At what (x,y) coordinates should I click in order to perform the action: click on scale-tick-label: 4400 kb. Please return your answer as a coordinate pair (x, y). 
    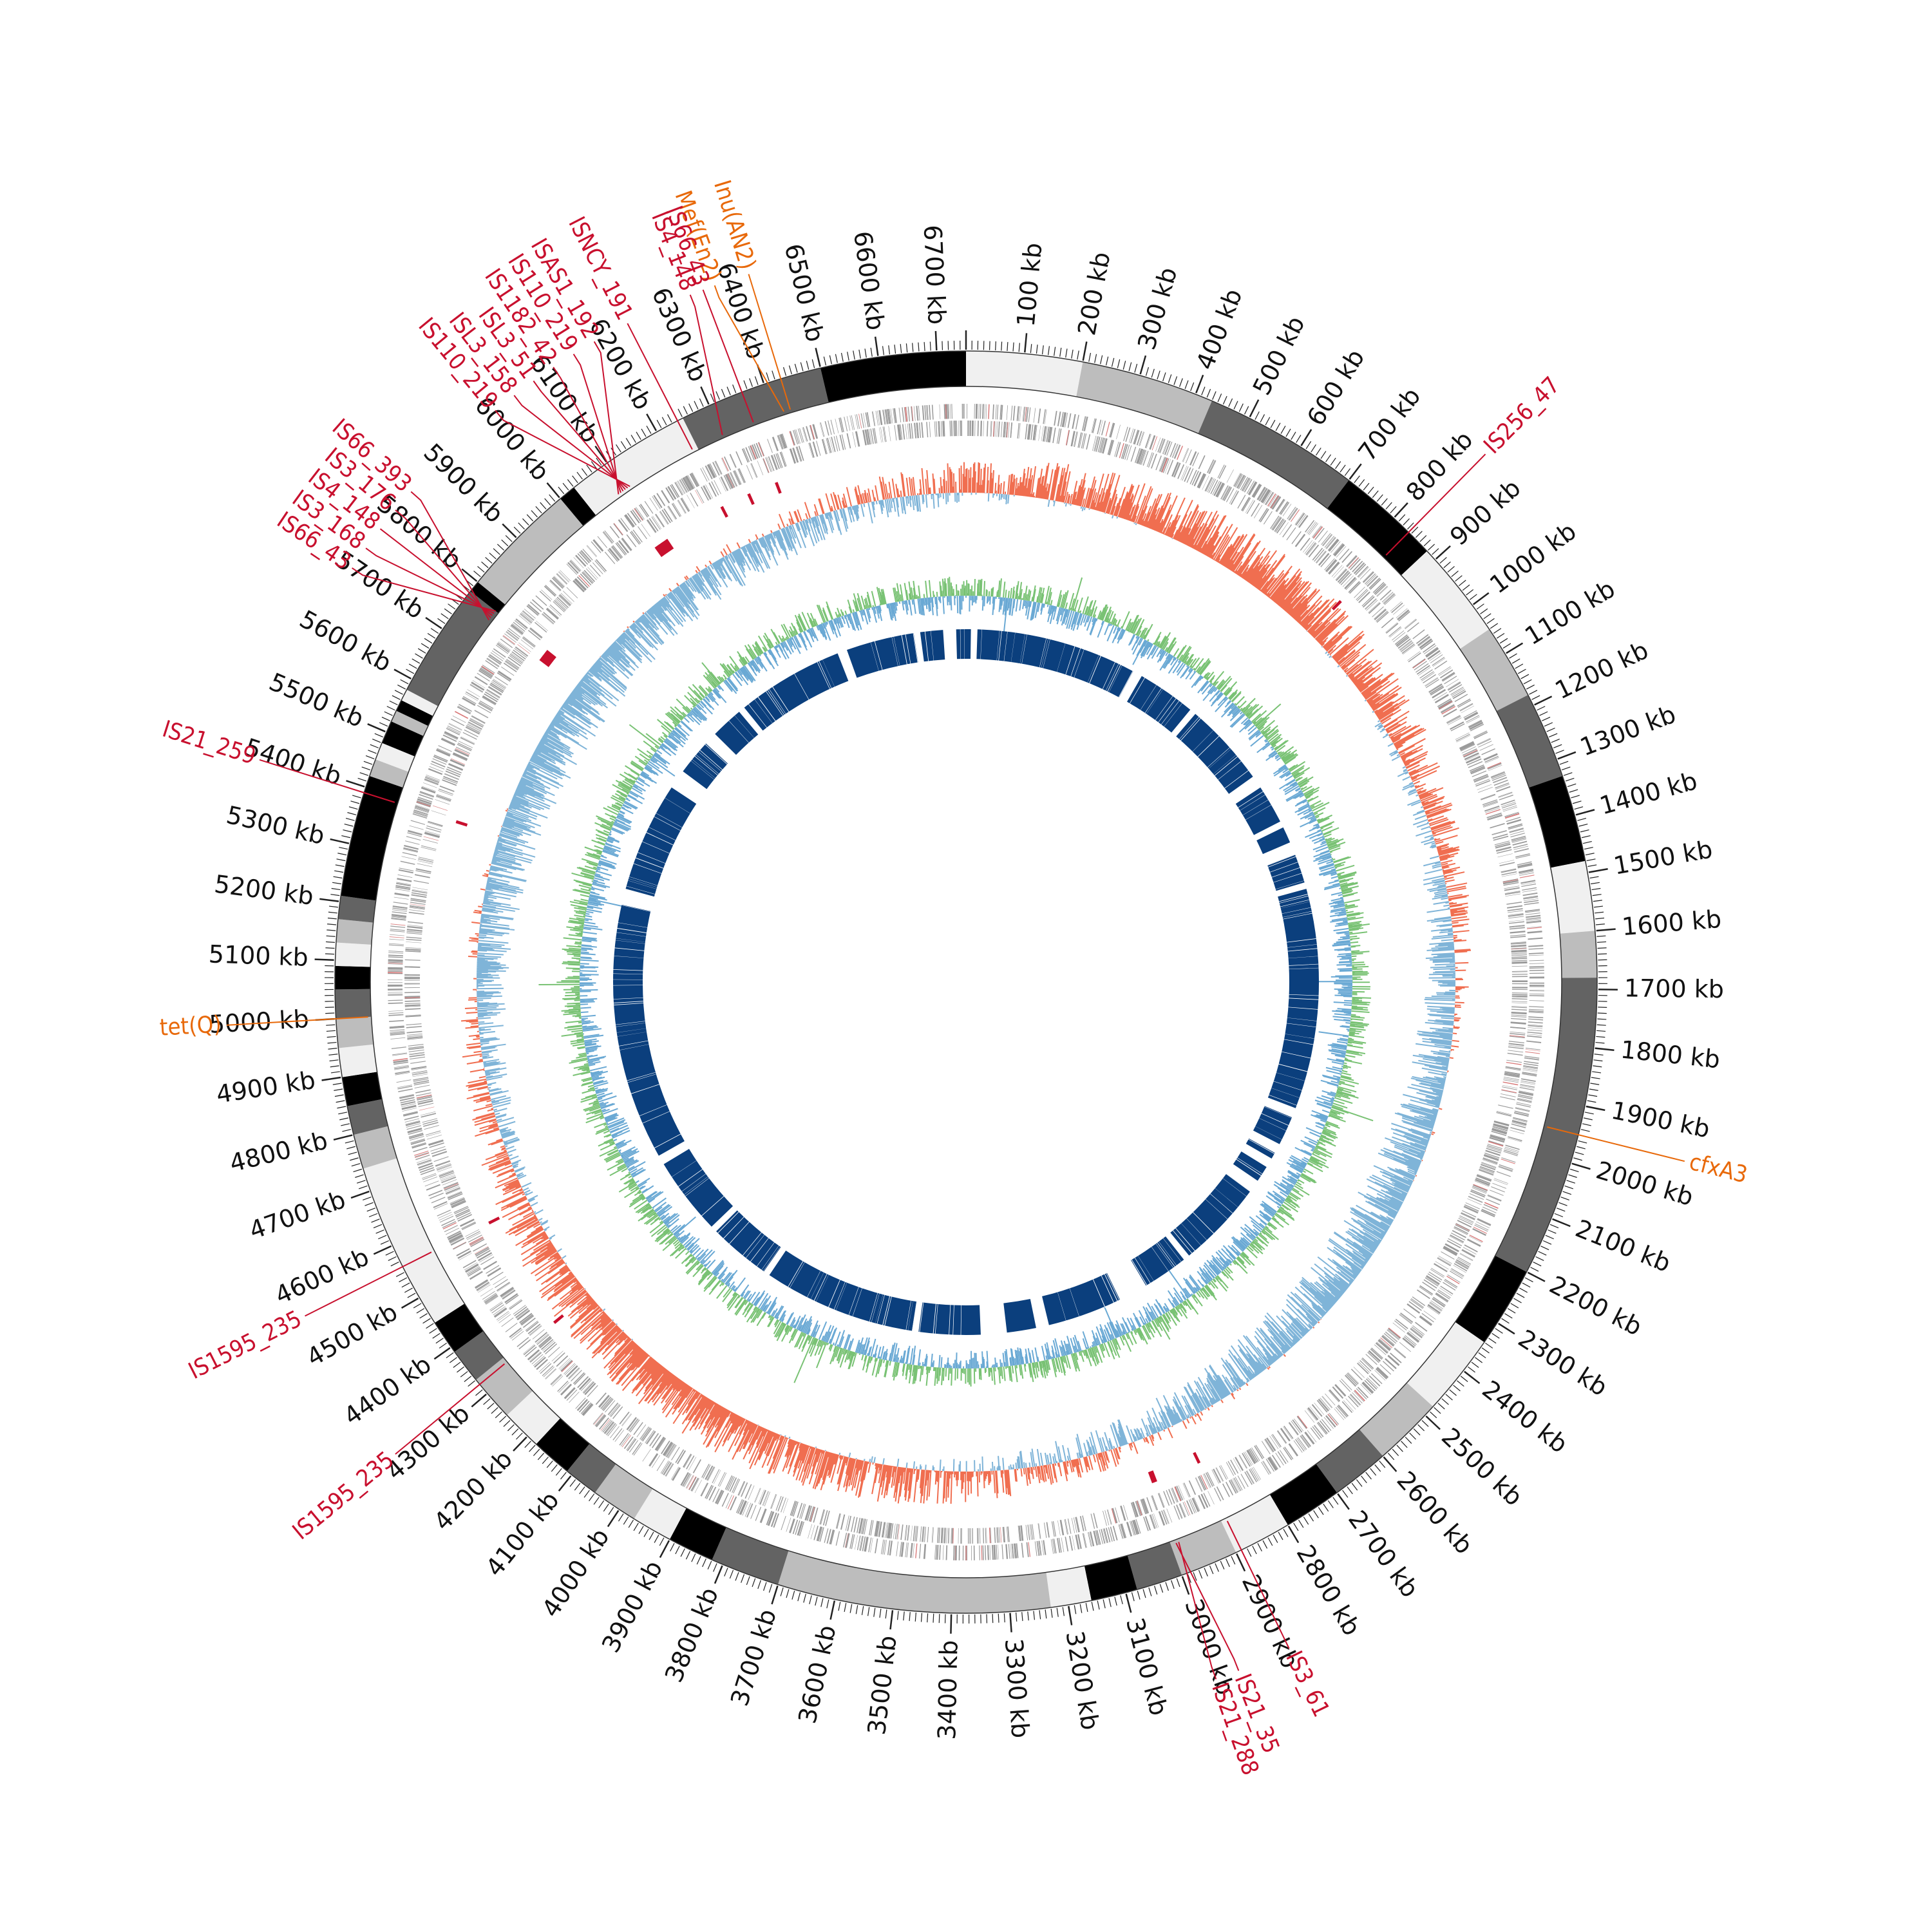
    Looking at the image, I should click on (388, 1390).